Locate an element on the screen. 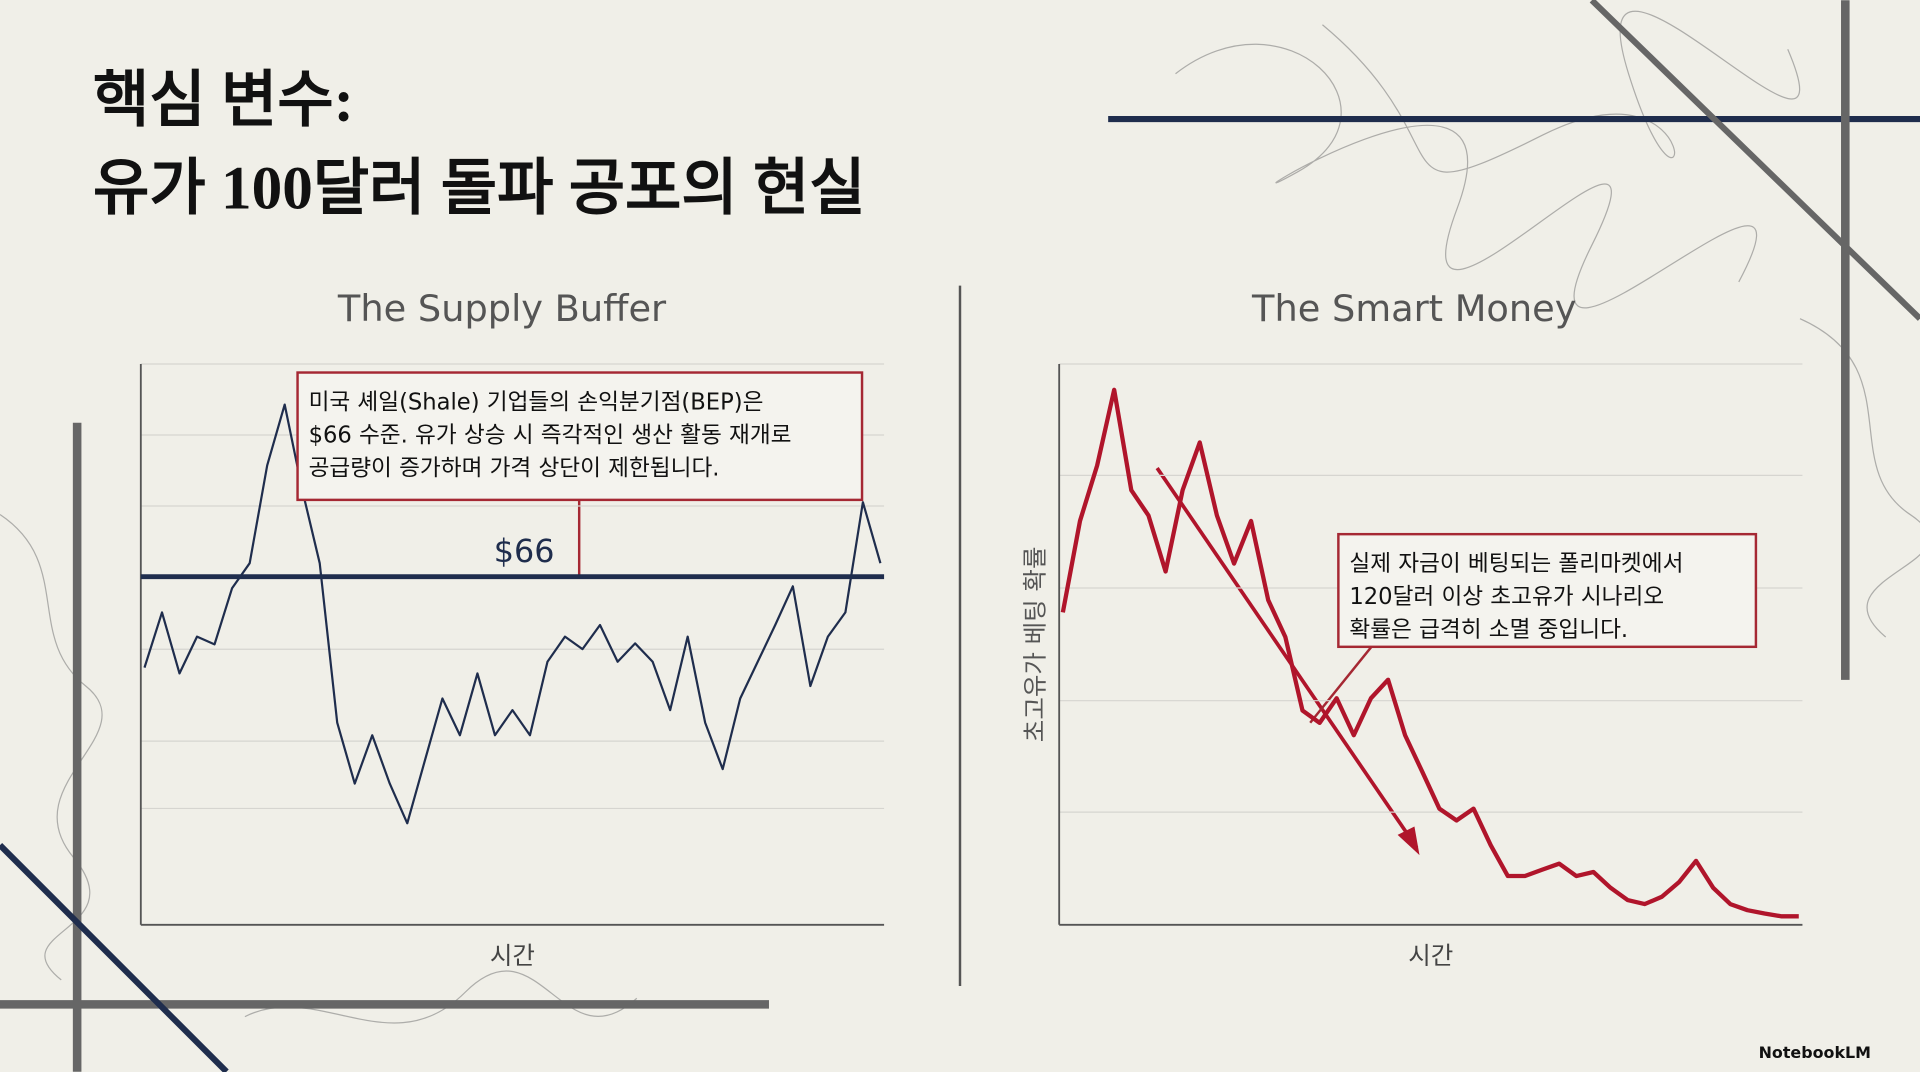  annotation-text: 확률은 급격히 소멸 중입니다. is located at coordinates (1488, 630).